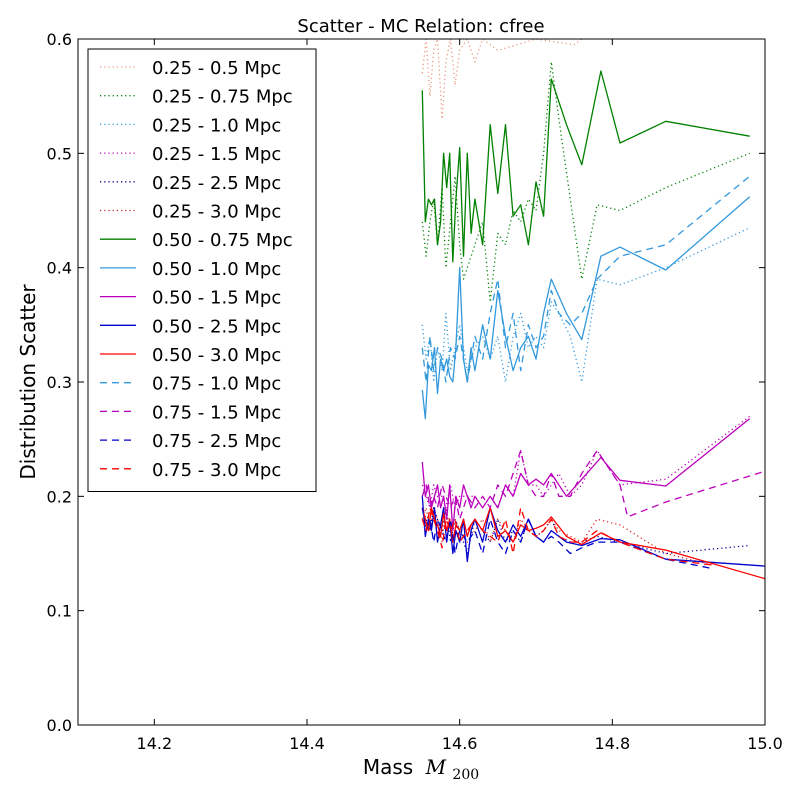  Describe the element at coordinates (216, 355) in the screenshot. I see `legend-entry-label: 0.50 - 3.0 Mpc` at that location.